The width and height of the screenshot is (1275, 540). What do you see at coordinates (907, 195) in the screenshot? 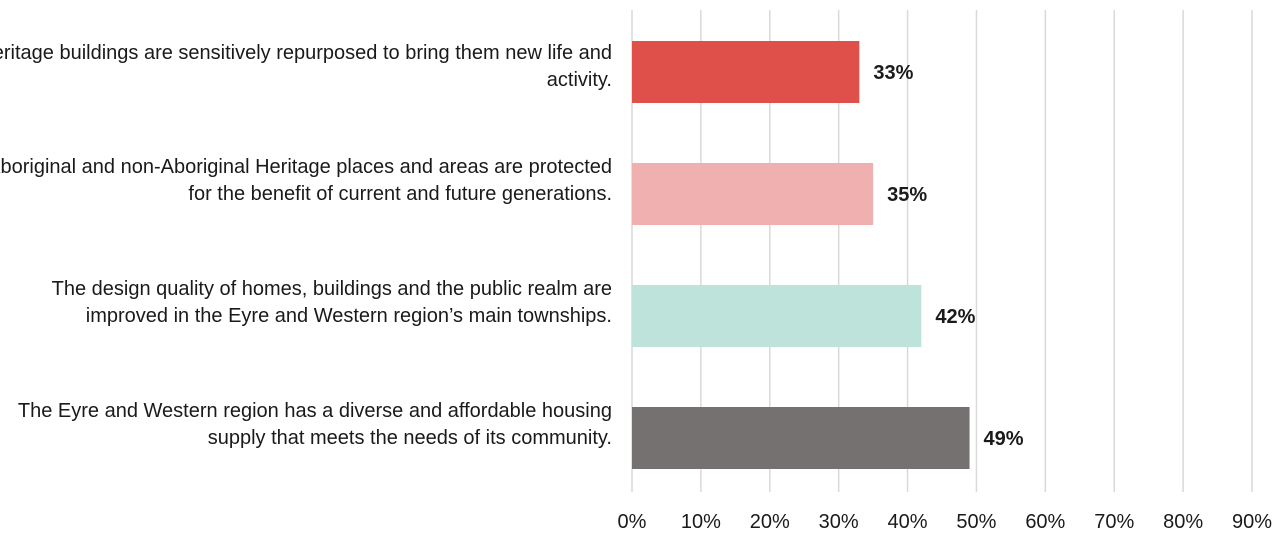
I see `data-label: 35%` at bounding box center [907, 195].